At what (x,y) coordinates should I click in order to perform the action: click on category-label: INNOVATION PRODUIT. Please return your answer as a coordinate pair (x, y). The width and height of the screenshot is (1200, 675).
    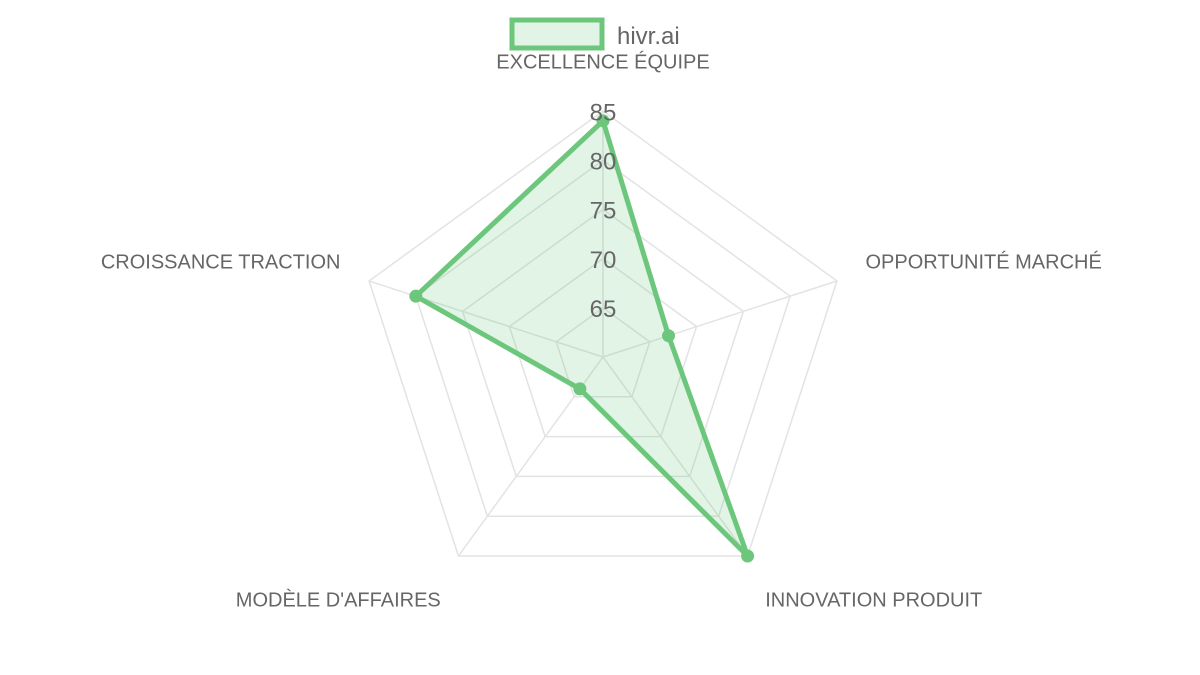
    Looking at the image, I should click on (873, 601).